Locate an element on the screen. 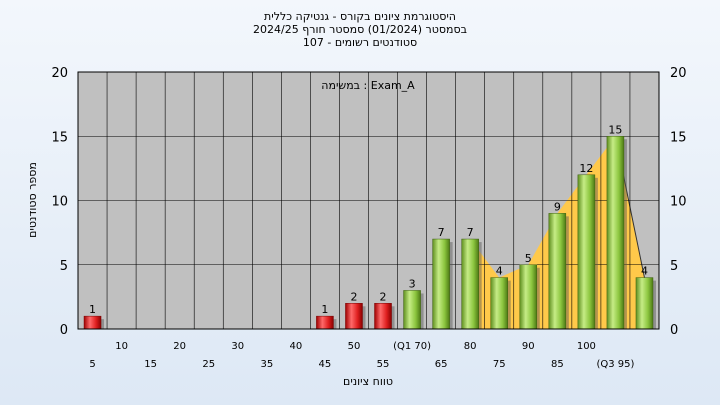 This screenshot has height=405, width=720. data-label-90: 12 is located at coordinates (586, 168).